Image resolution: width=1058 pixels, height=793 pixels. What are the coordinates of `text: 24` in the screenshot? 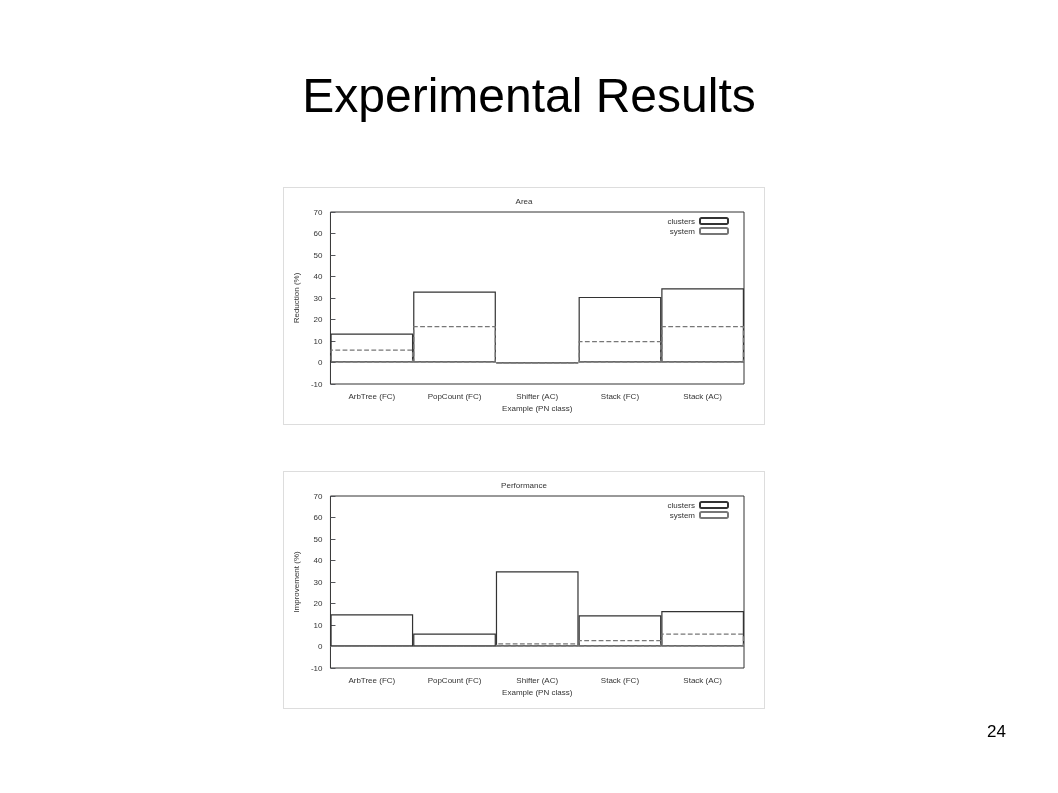 It's located at (996, 732).